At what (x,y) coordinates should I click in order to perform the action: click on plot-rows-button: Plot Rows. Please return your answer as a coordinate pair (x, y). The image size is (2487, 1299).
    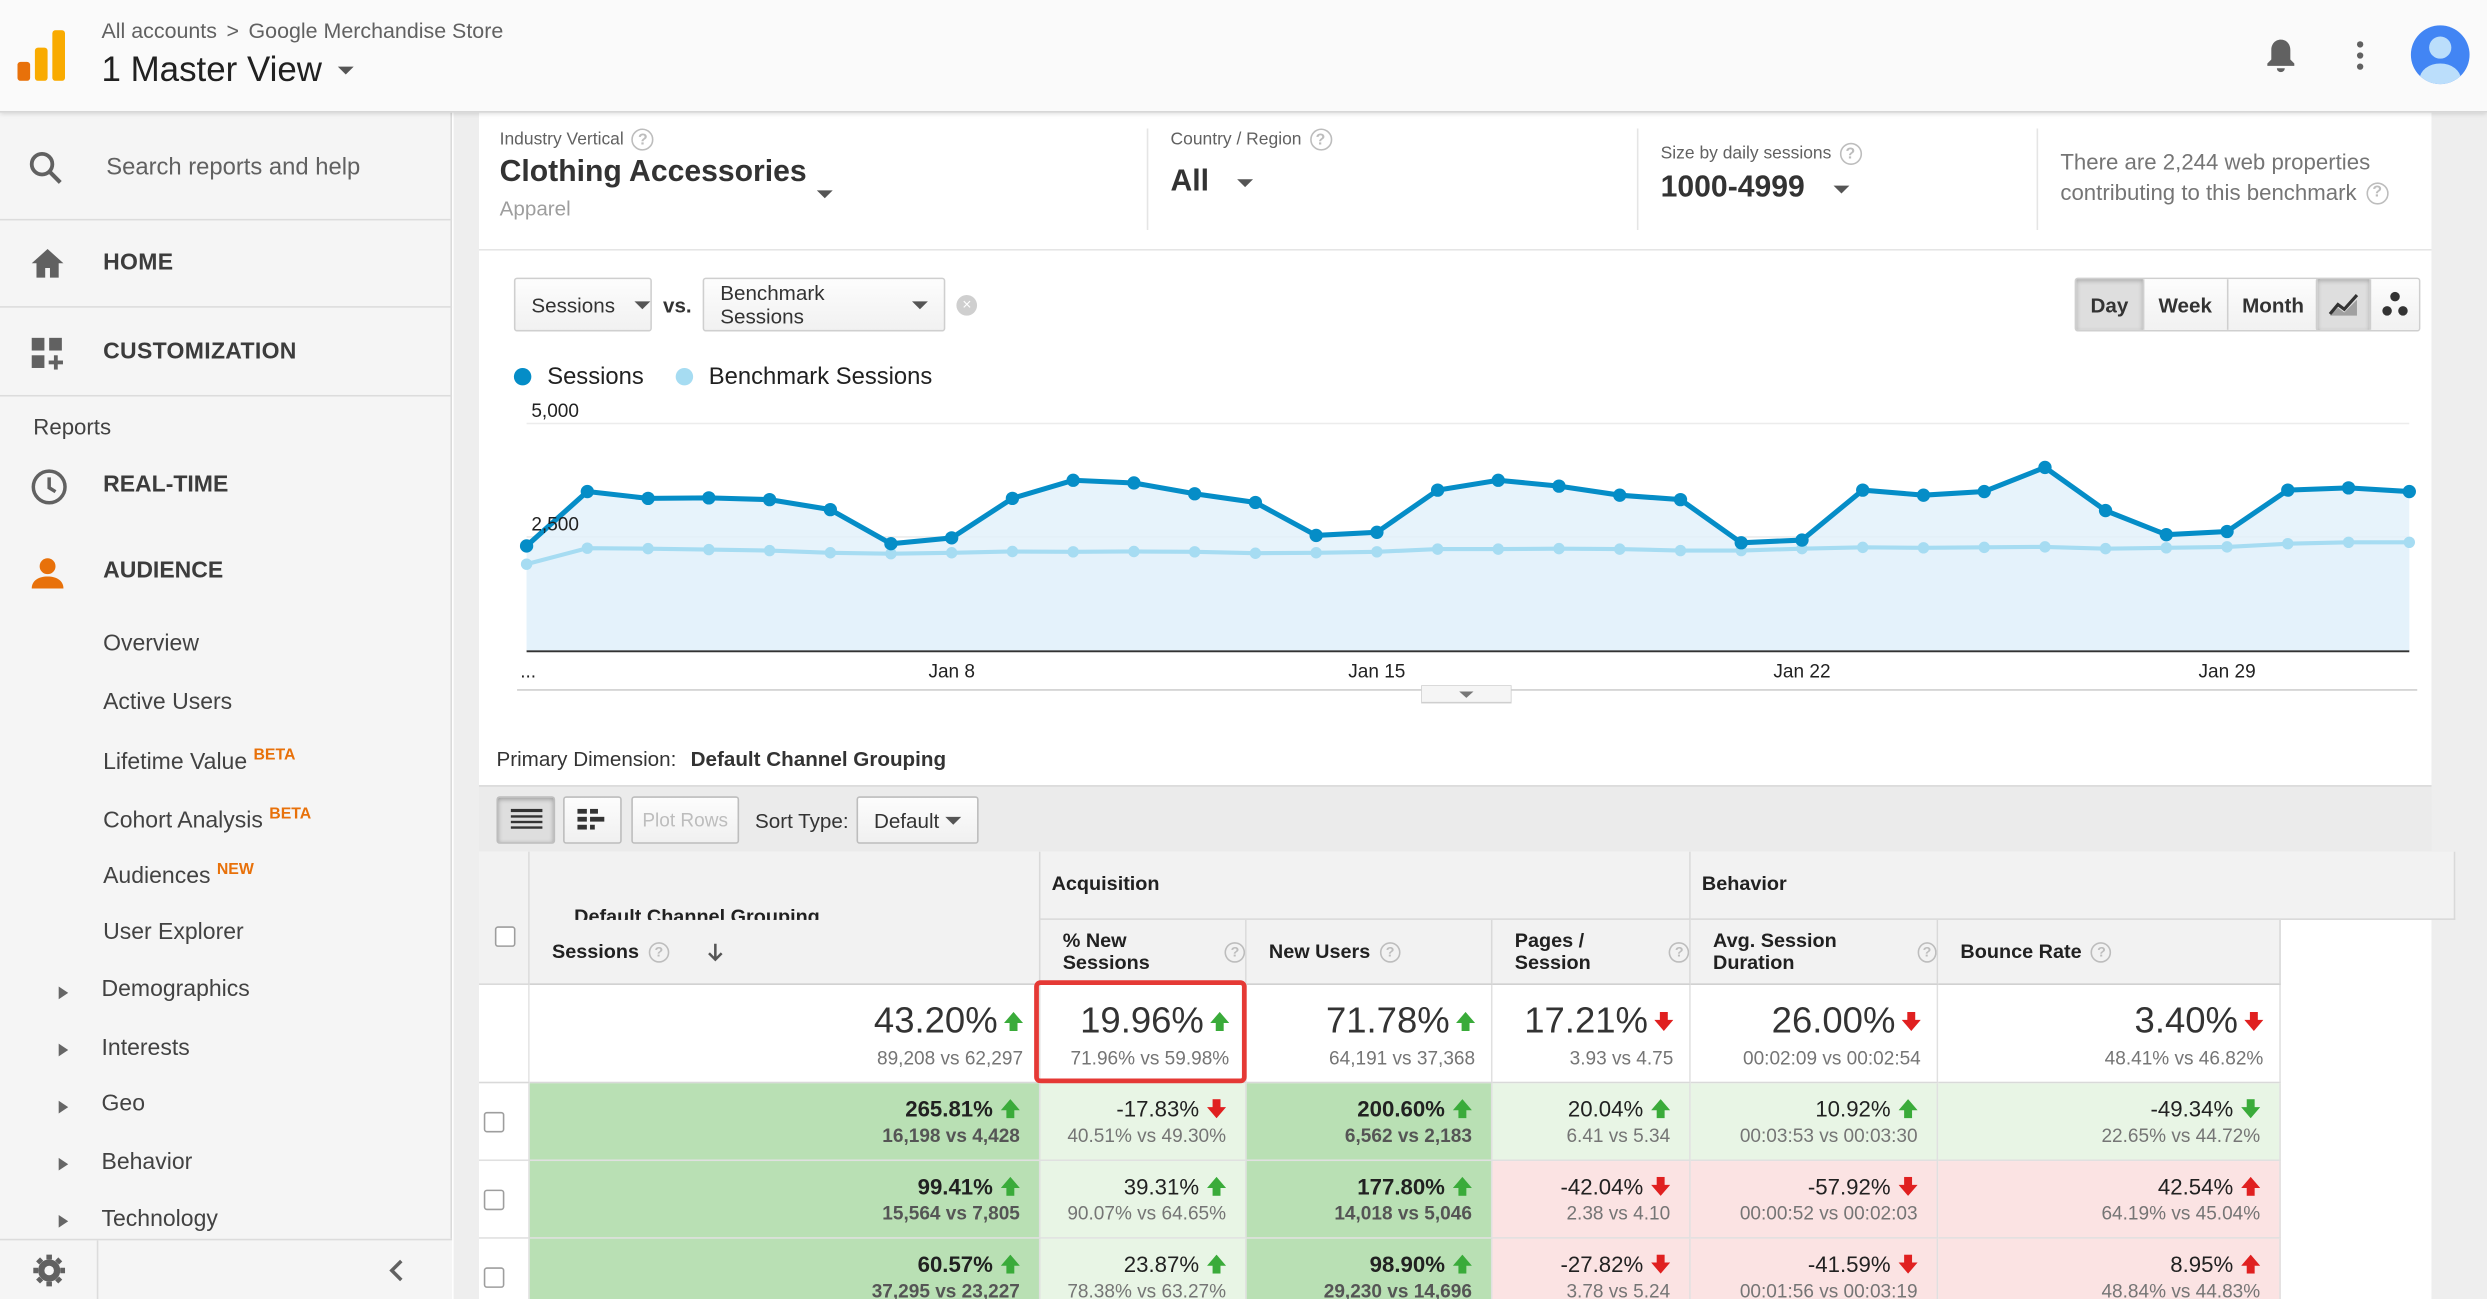
    Looking at the image, I should click on (685, 820).